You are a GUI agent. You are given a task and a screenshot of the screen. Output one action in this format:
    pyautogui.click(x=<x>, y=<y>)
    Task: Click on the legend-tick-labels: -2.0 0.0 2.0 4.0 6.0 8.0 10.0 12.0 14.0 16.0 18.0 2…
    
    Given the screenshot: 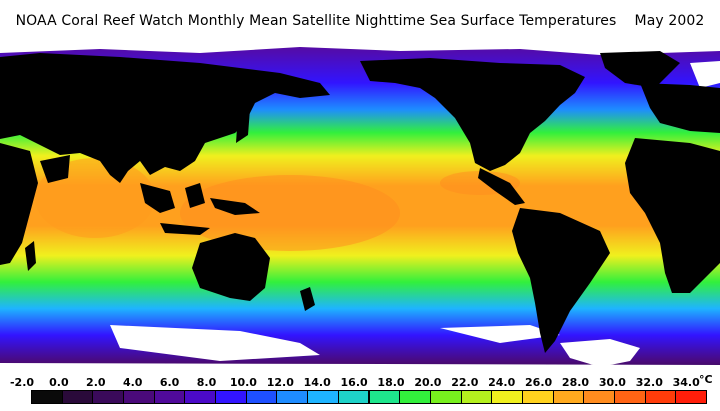 What is the action you would take?
    pyautogui.click(x=360, y=383)
    